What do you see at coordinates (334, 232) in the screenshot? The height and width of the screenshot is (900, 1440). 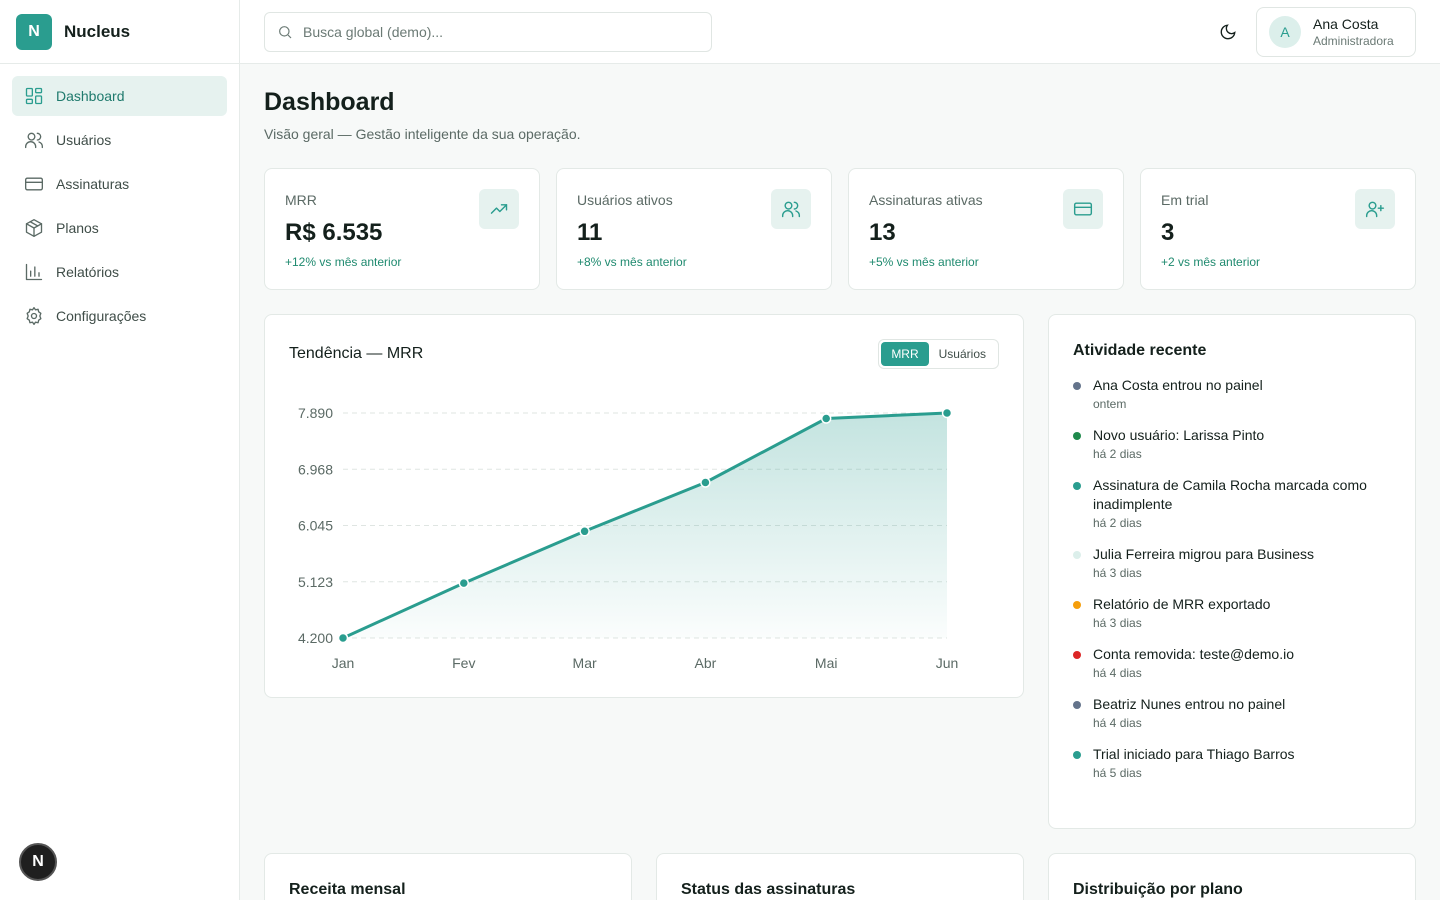 I see `stat-value: R$ 6.535` at bounding box center [334, 232].